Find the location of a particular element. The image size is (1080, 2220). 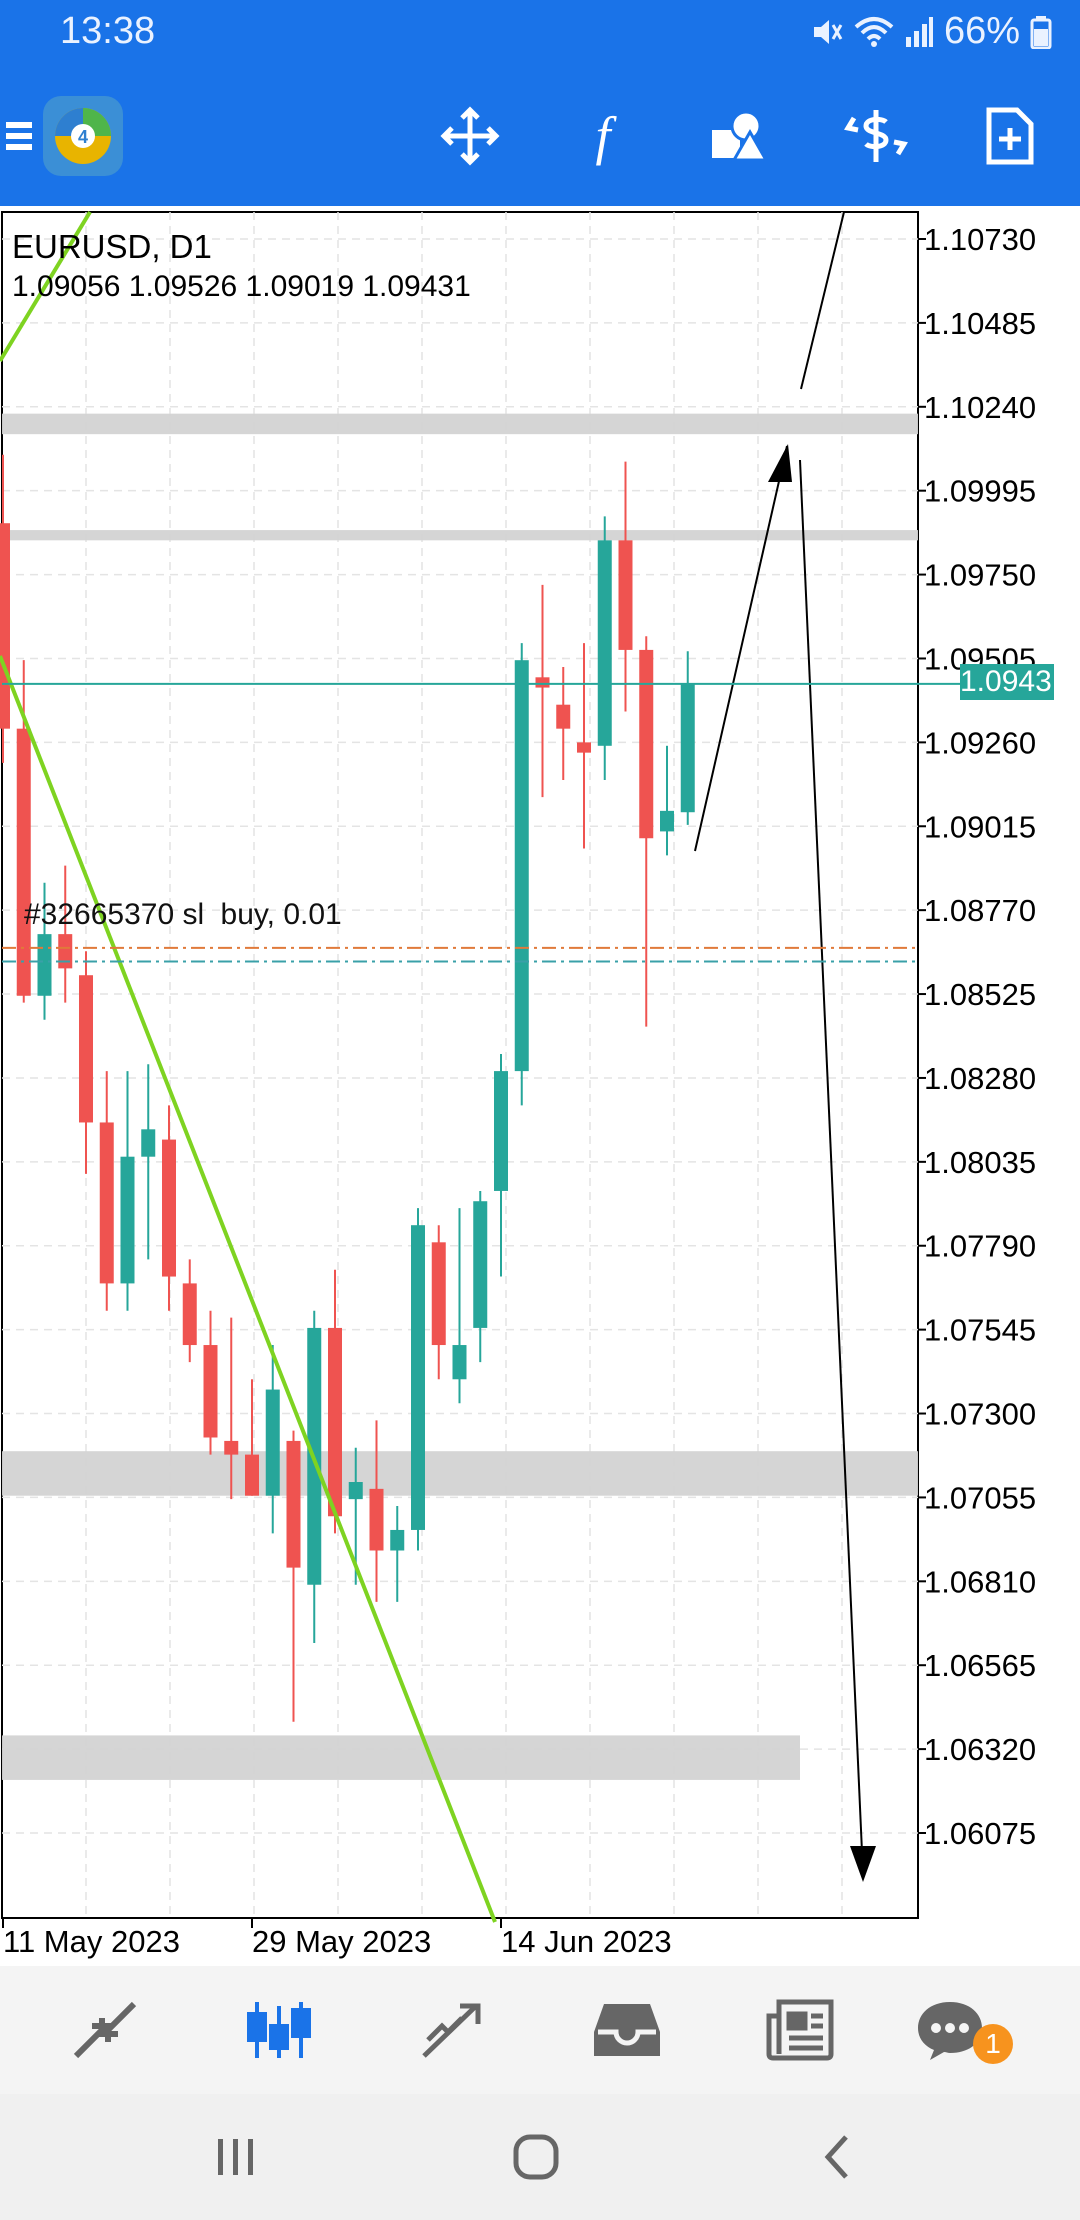

trade-icon is located at coordinates (453, 2030).